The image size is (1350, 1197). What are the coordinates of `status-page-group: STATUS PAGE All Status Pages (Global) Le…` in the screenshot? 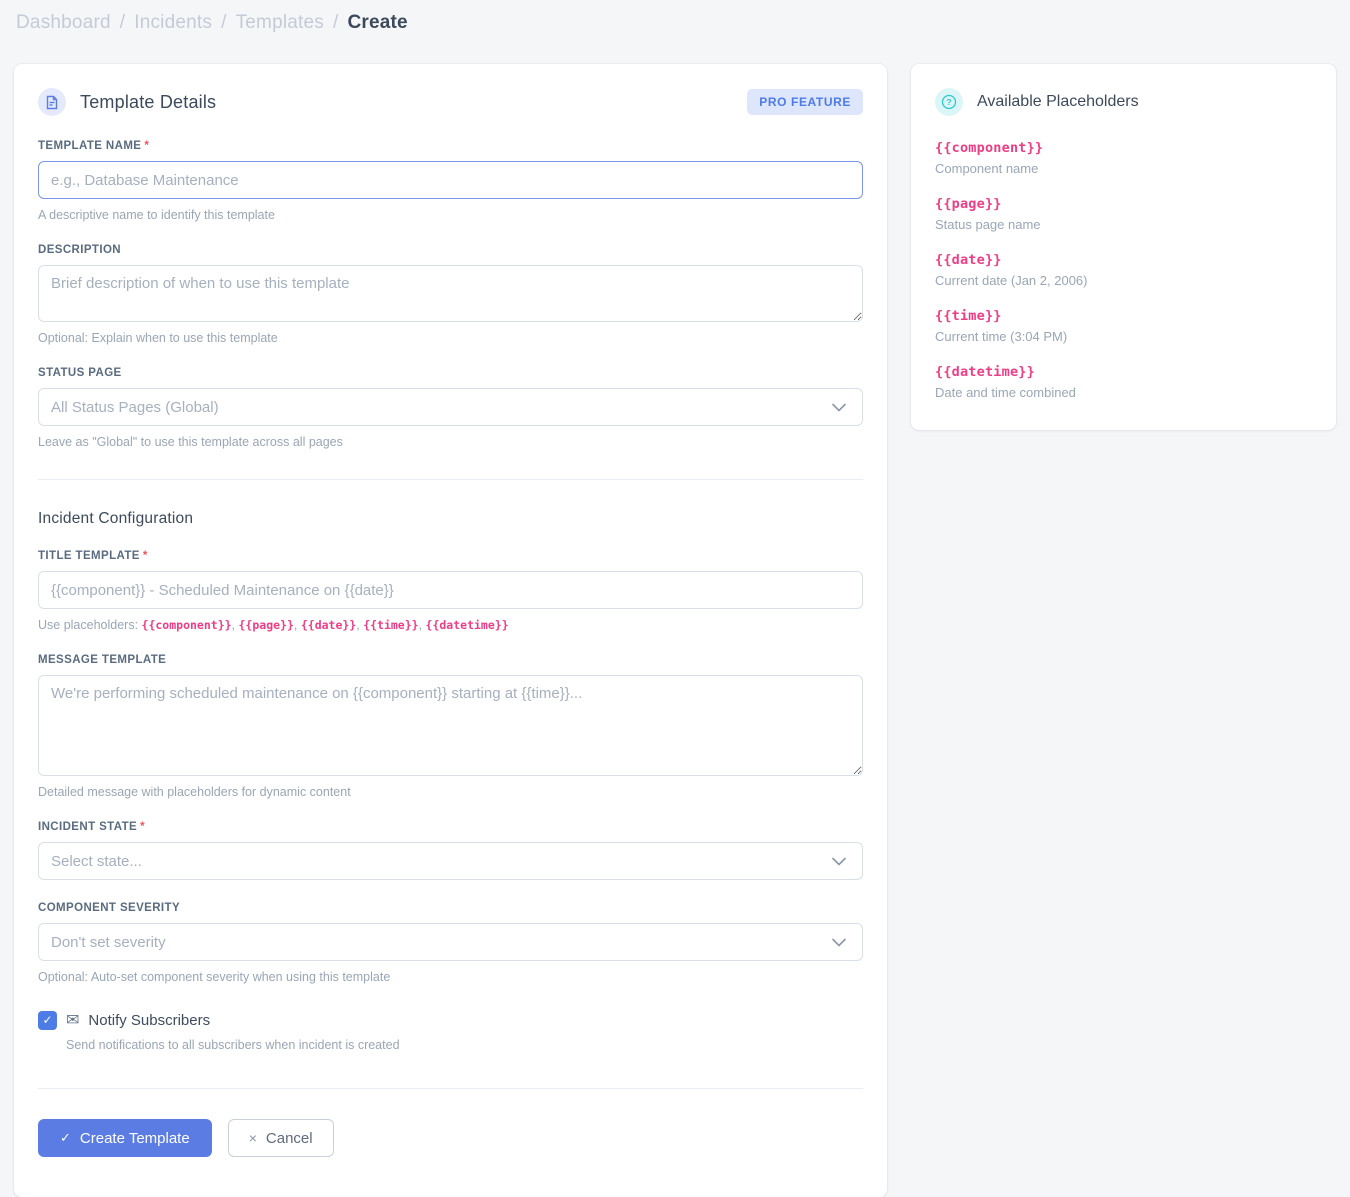 It's located at (450, 408).